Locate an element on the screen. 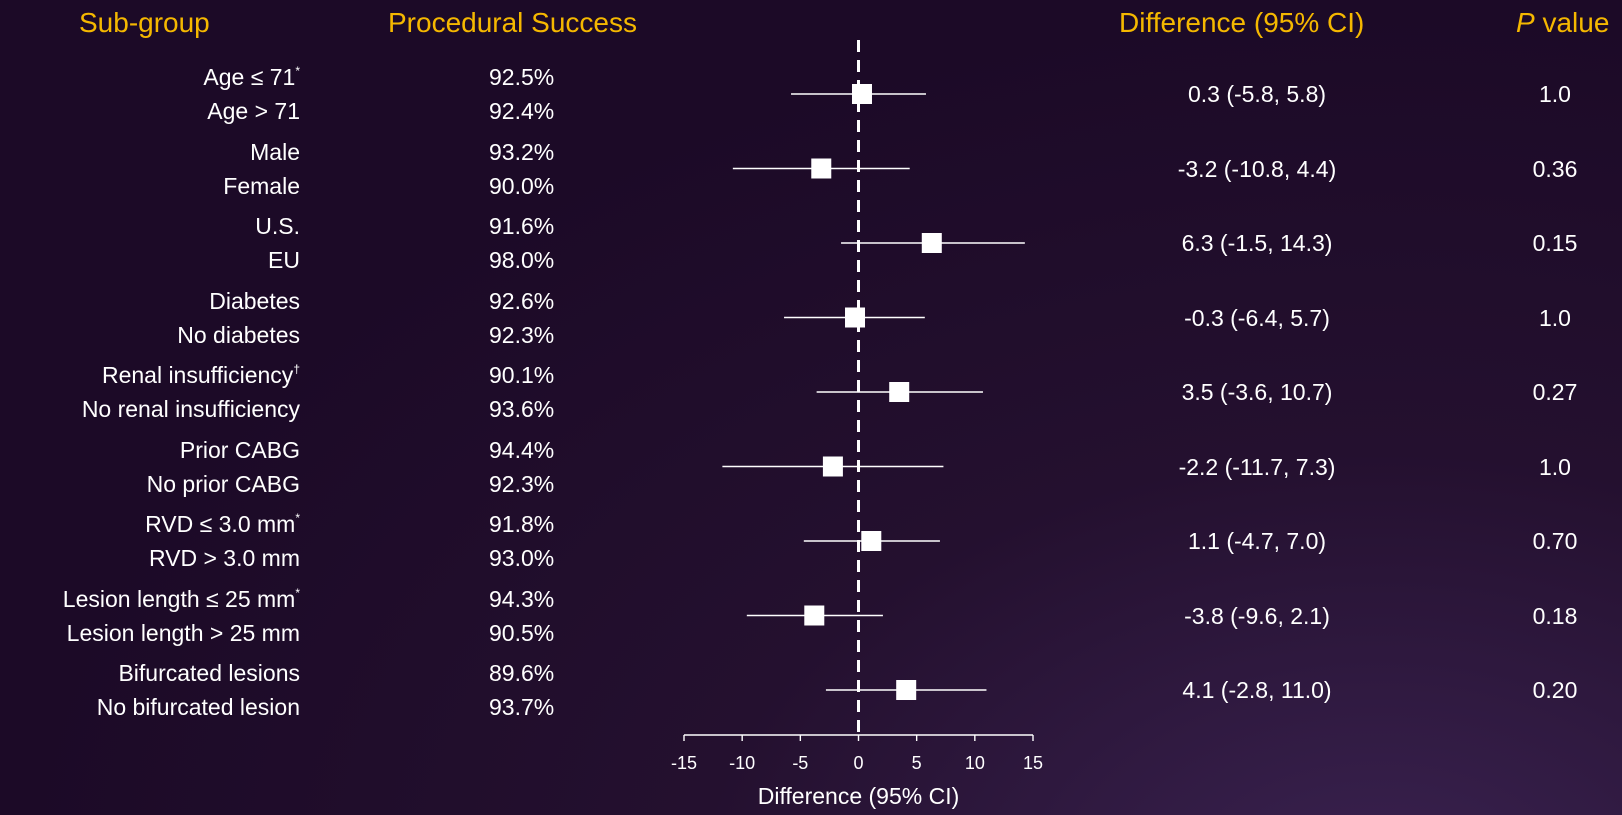  subgroup-label-text: Lesion length ≤ 25 mm is located at coordinates (179, 598).